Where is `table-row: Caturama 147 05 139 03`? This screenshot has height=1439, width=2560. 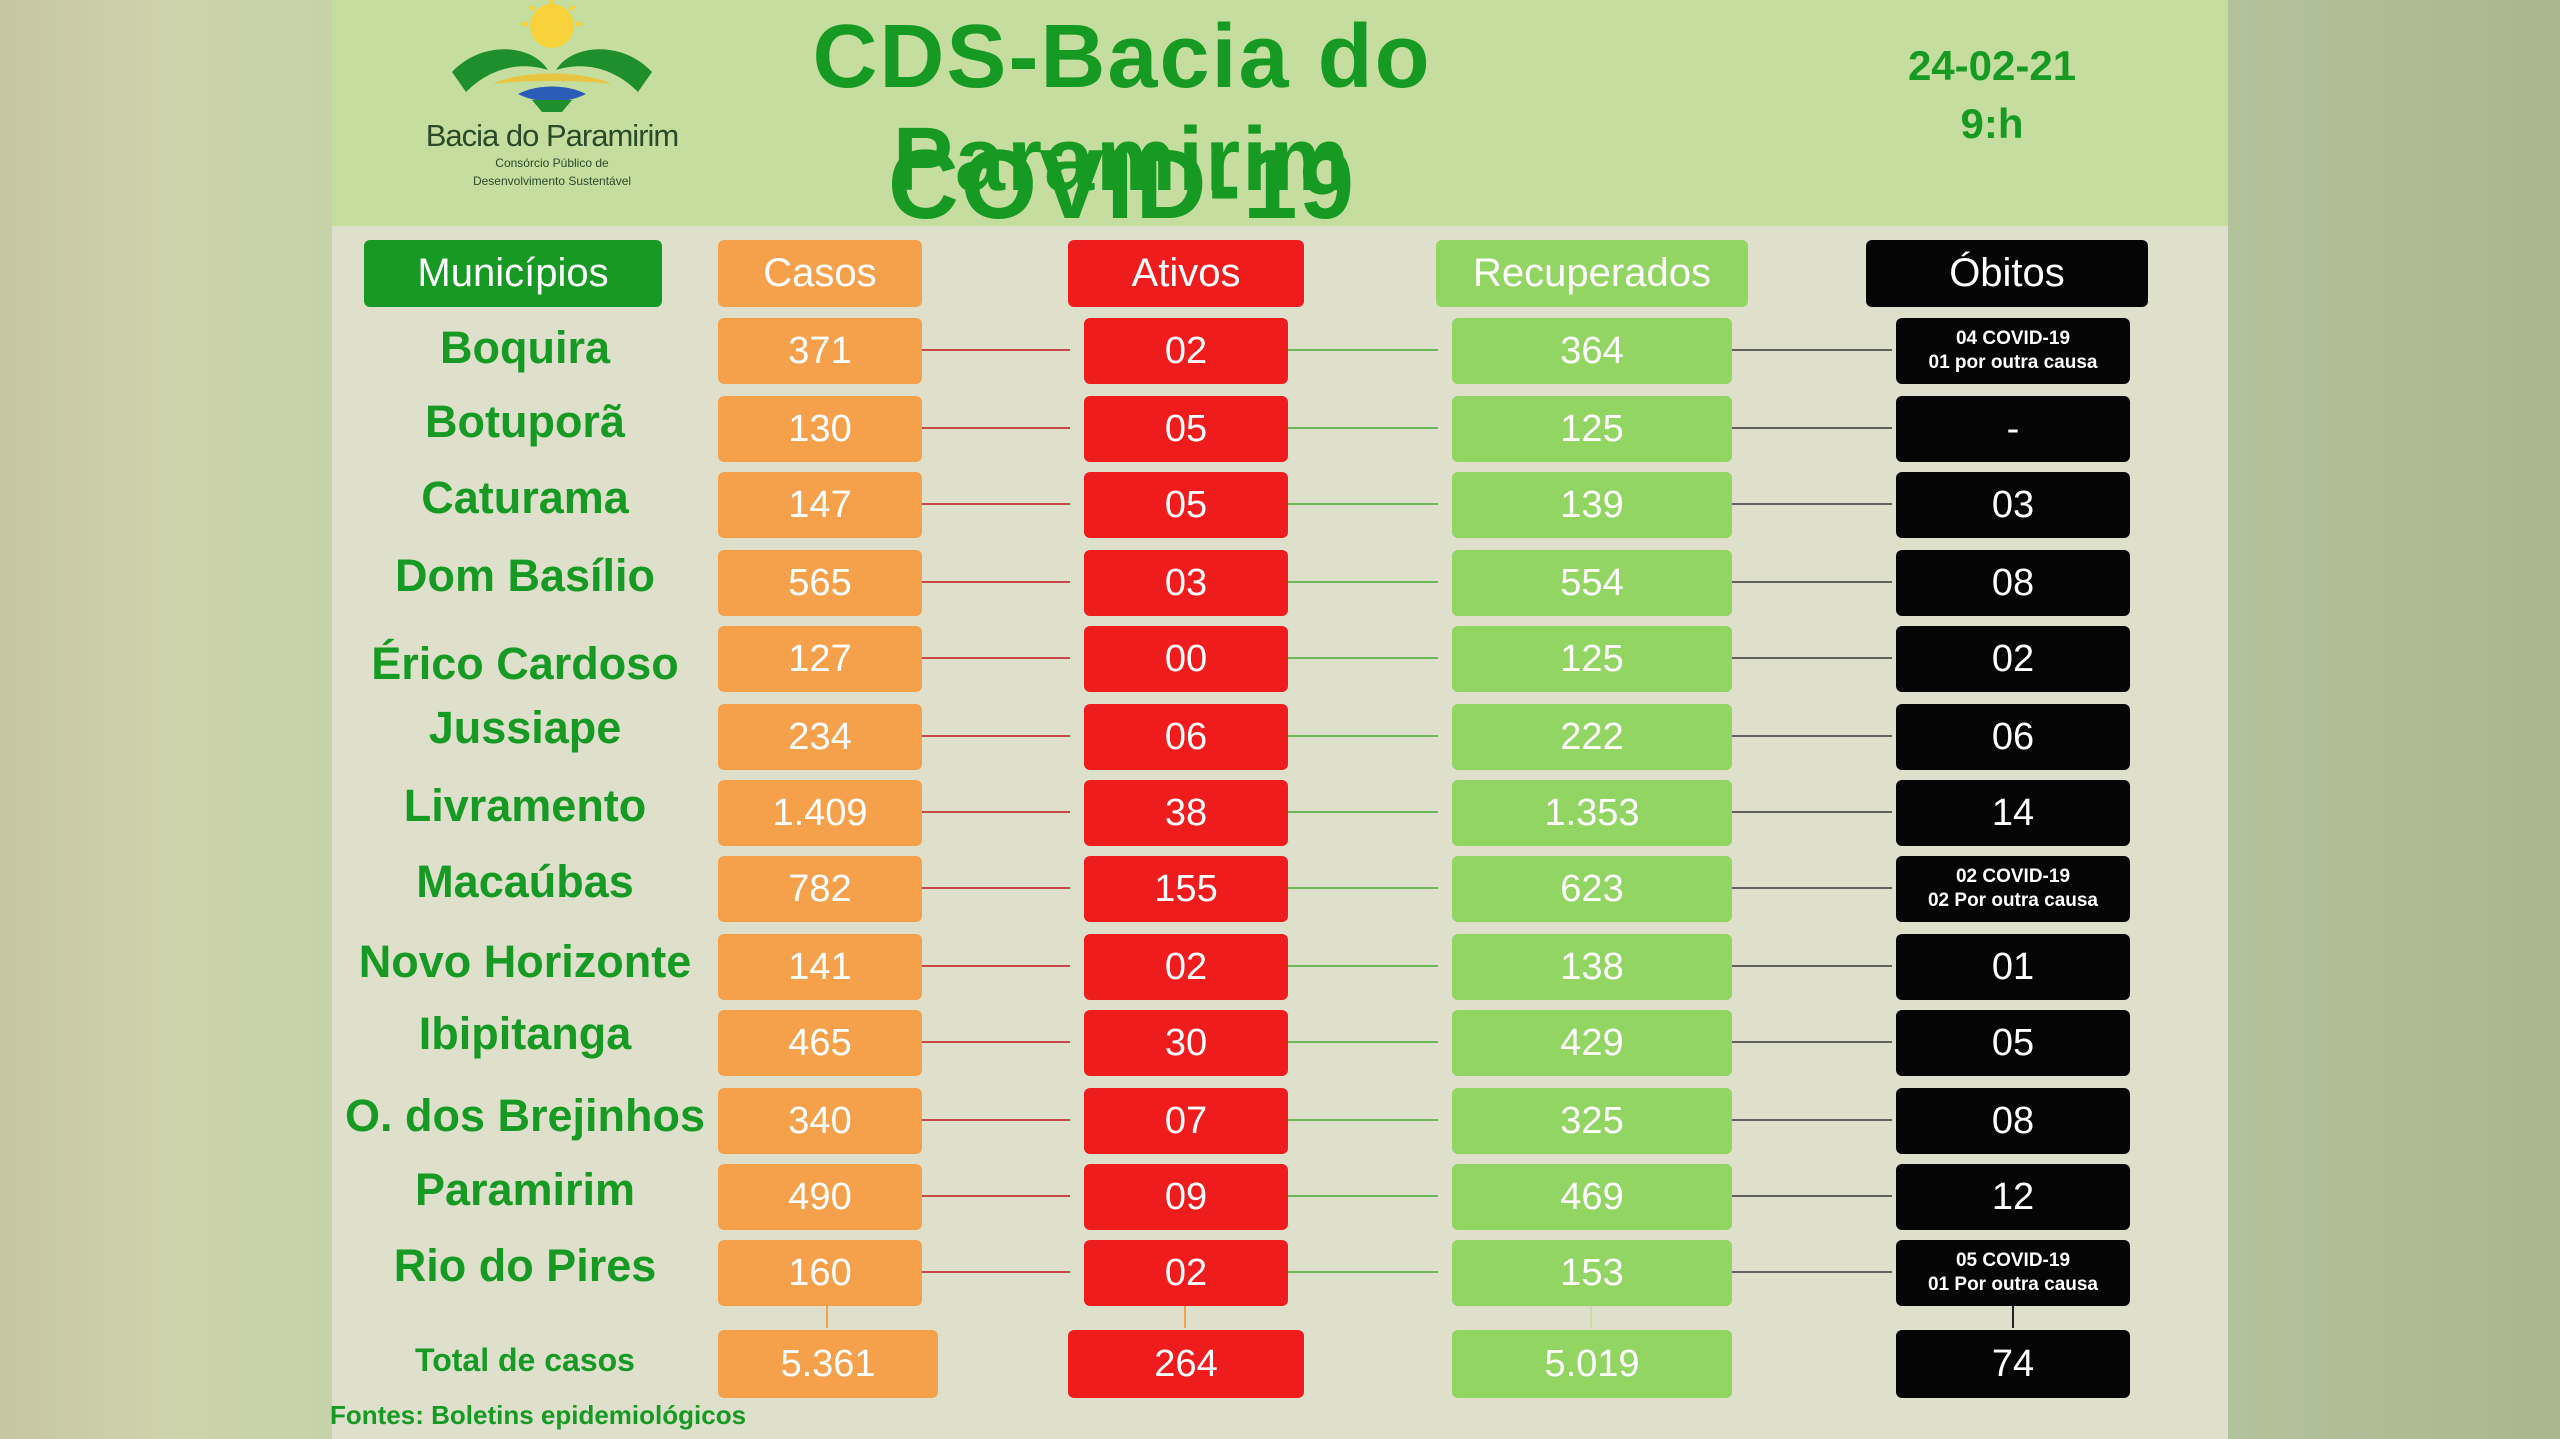 table-row: Caturama 147 05 139 03 is located at coordinates (1280, 503).